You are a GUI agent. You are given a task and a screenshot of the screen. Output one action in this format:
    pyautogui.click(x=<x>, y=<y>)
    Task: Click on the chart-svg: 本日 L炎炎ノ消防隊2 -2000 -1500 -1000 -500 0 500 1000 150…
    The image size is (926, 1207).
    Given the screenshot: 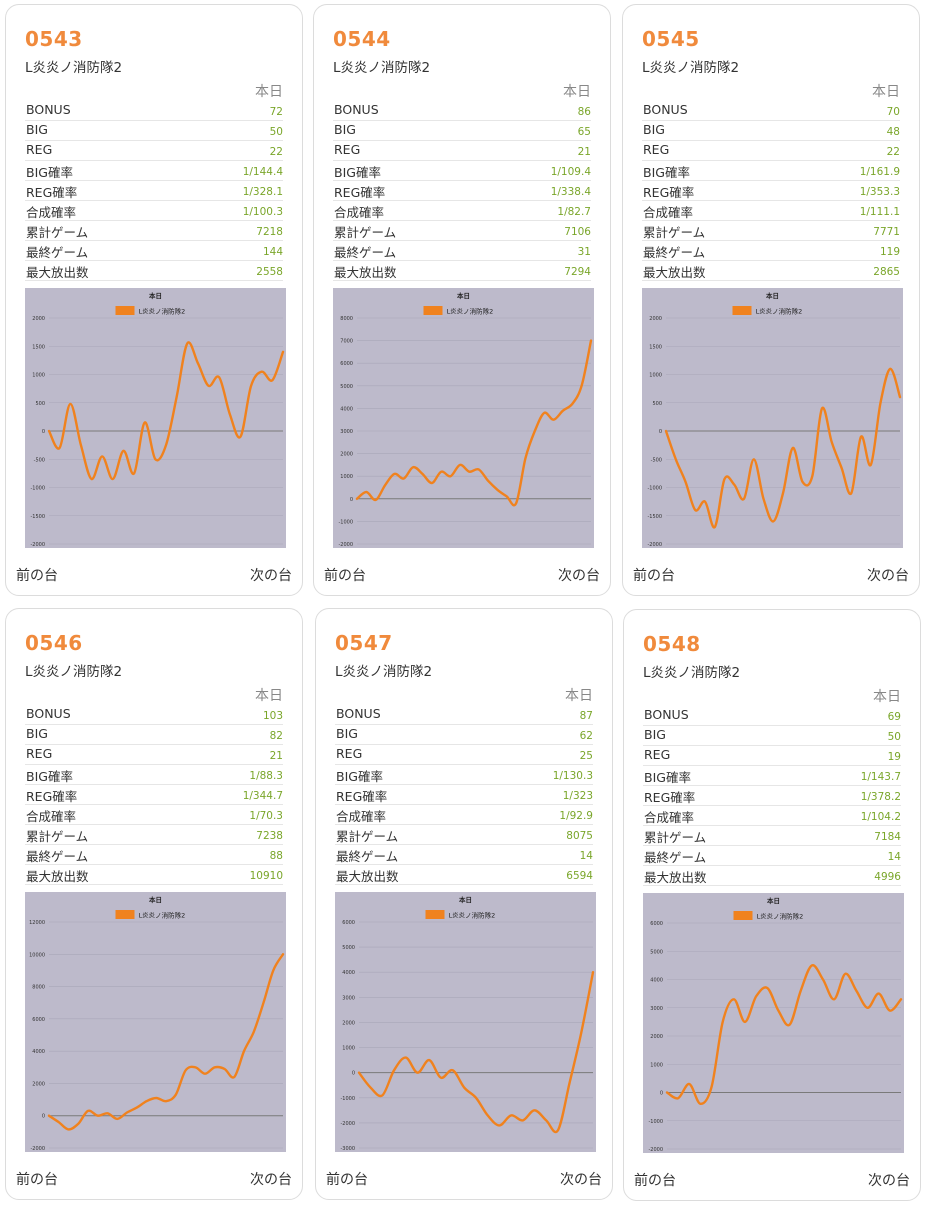 What is the action you would take?
    pyautogui.click(x=155, y=418)
    